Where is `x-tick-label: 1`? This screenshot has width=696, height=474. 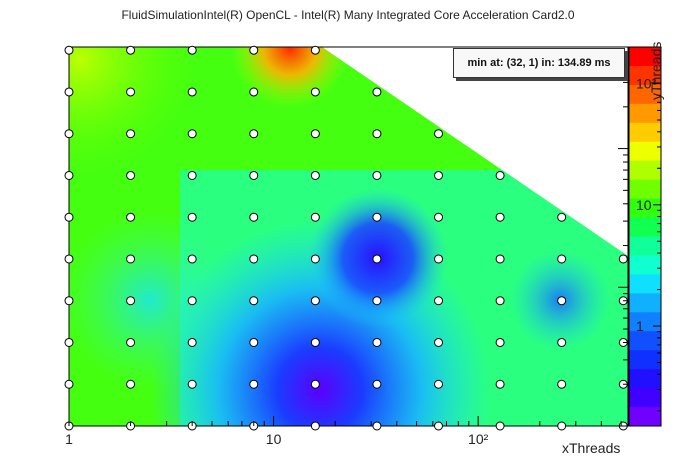 x-tick-label: 1 is located at coordinates (69, 439).